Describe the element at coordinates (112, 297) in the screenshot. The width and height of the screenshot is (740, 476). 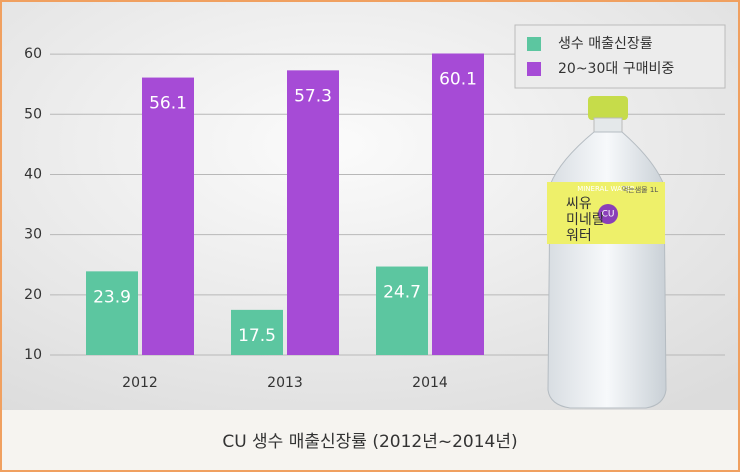
I see `value-label: 23.9` at that location.